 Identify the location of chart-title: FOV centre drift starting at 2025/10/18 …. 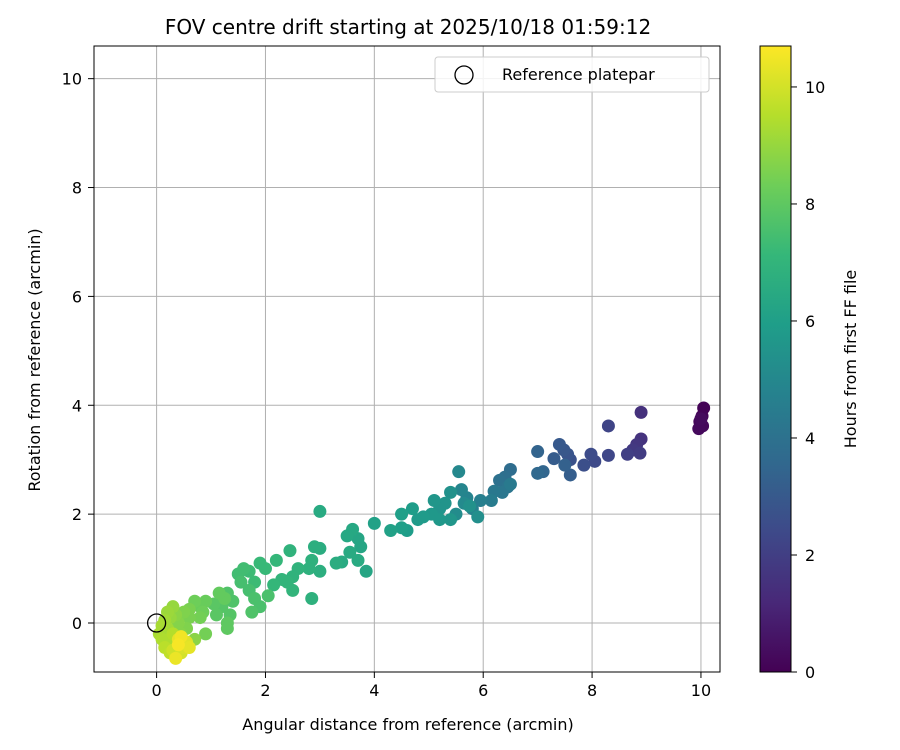
(408, 27).